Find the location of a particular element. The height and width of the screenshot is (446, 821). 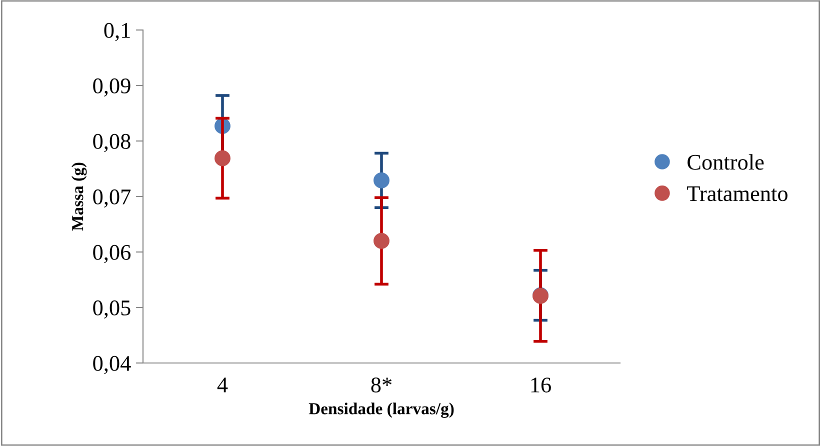

y-tick-label: 0,06 is located at coordinates (112, 254).